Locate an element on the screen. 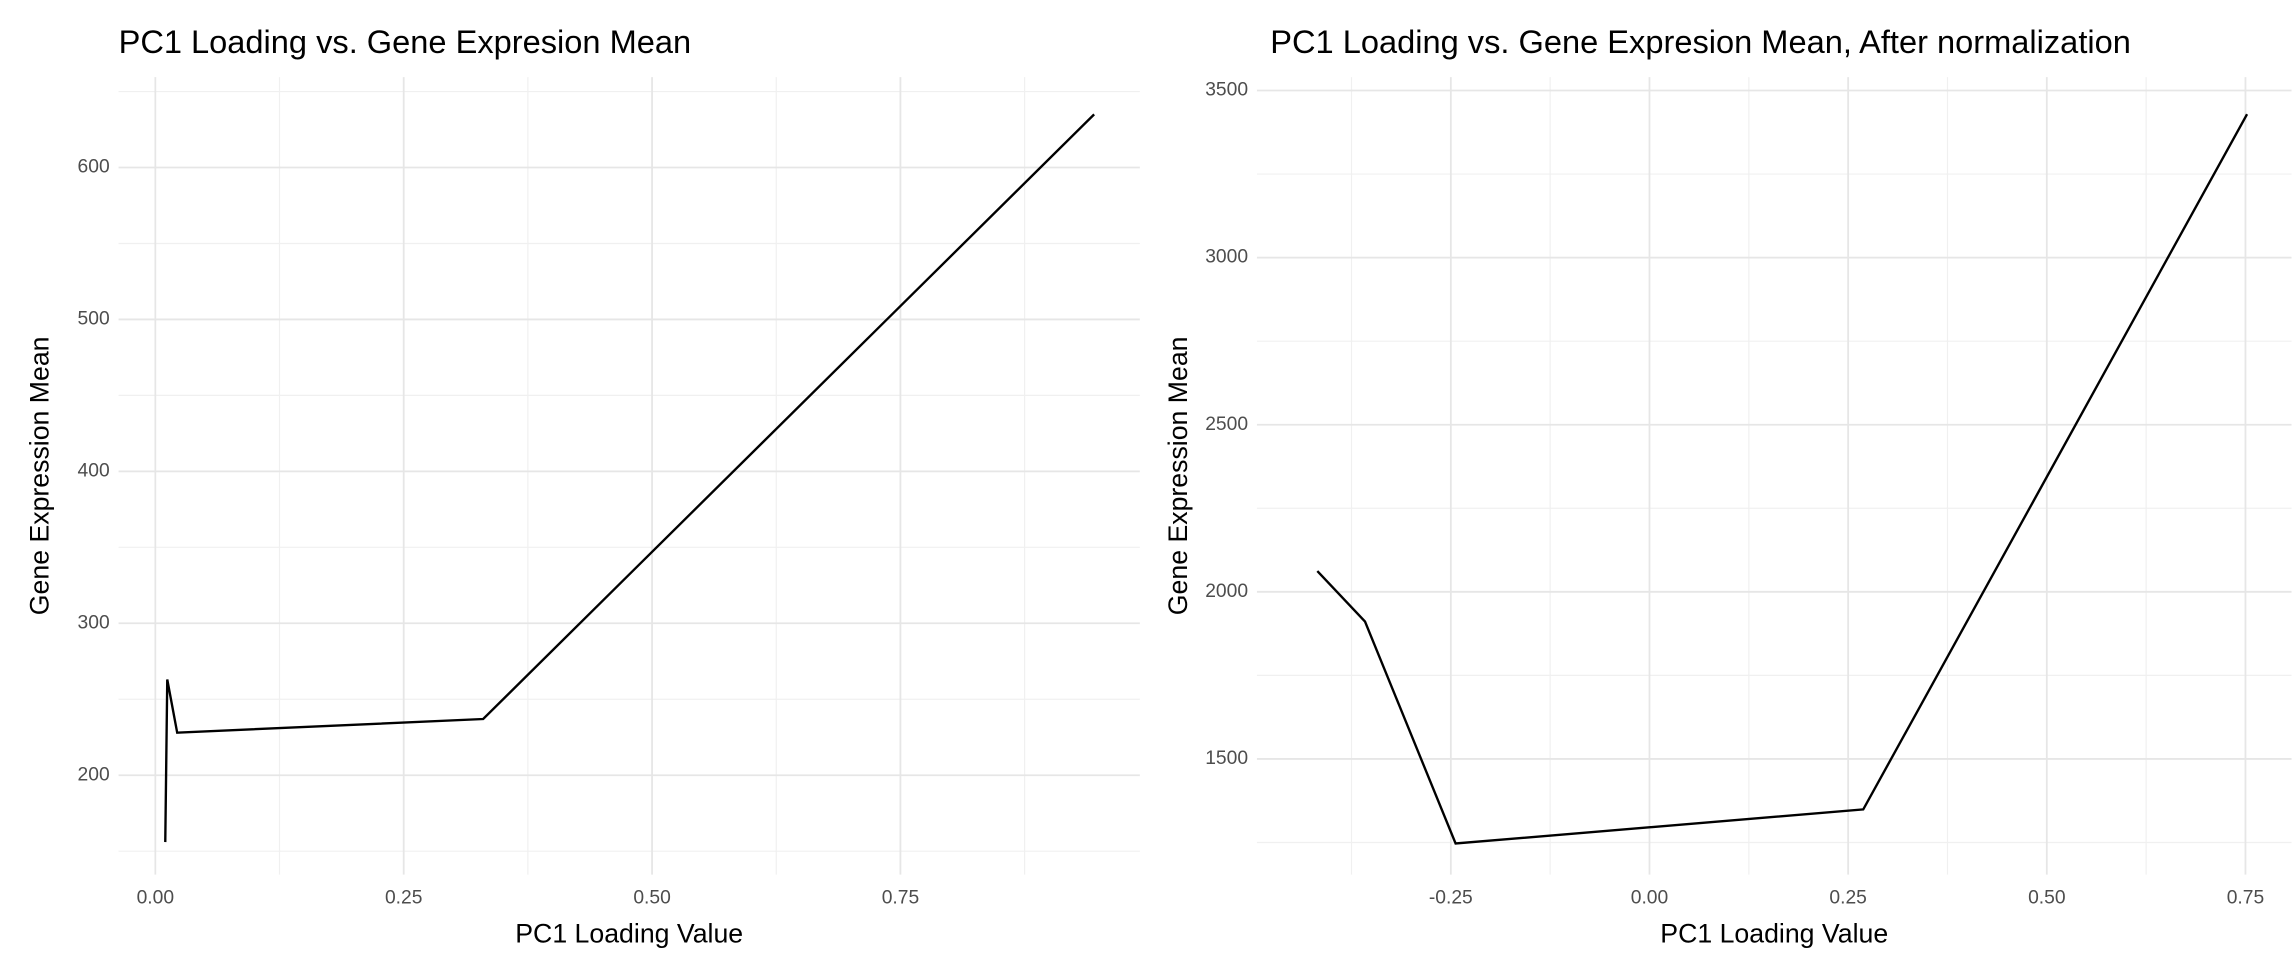  y-tick-label: 600 is located at coordinates (94, 167).